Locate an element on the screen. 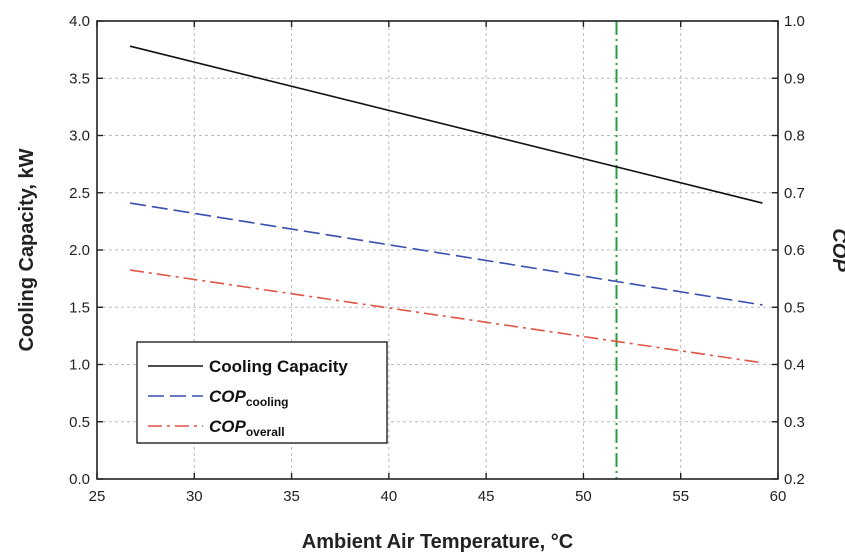 Image resolution: width=845 pixels, height=557 pixels. y2-tick-label: 0.7 is located at coordinates (794, 193).